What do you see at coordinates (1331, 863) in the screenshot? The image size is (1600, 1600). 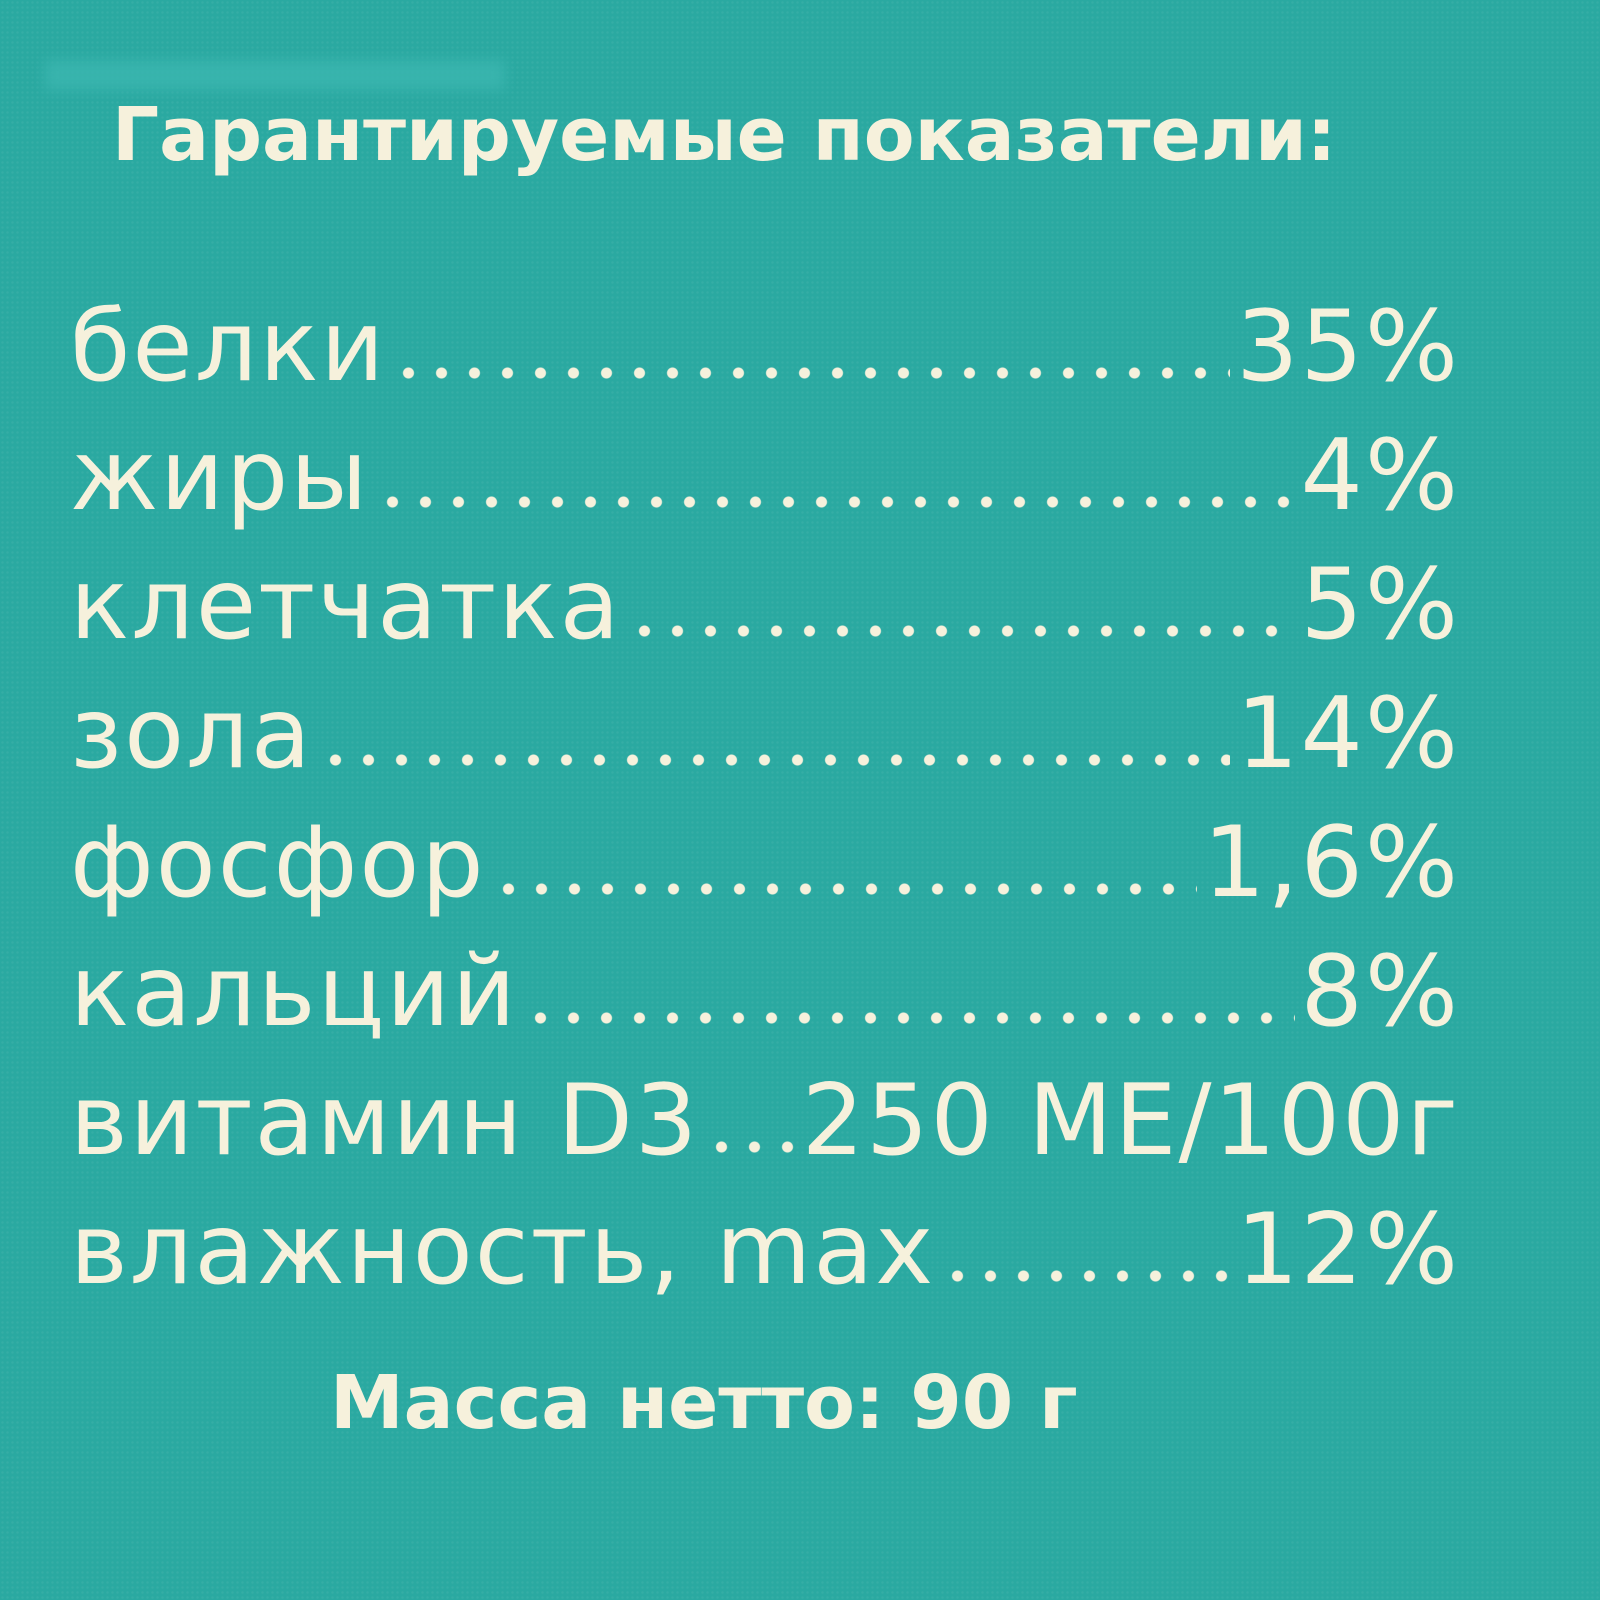 I see `nutrient-value: 1,6%` at bounding box center [1331, 863].